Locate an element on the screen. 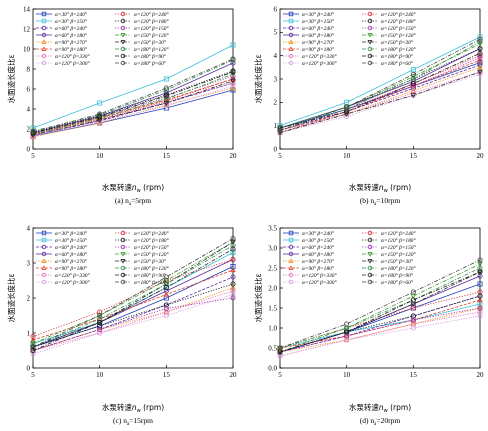  legend-label: α=150° β=120° is located at coordinates (398, 35).